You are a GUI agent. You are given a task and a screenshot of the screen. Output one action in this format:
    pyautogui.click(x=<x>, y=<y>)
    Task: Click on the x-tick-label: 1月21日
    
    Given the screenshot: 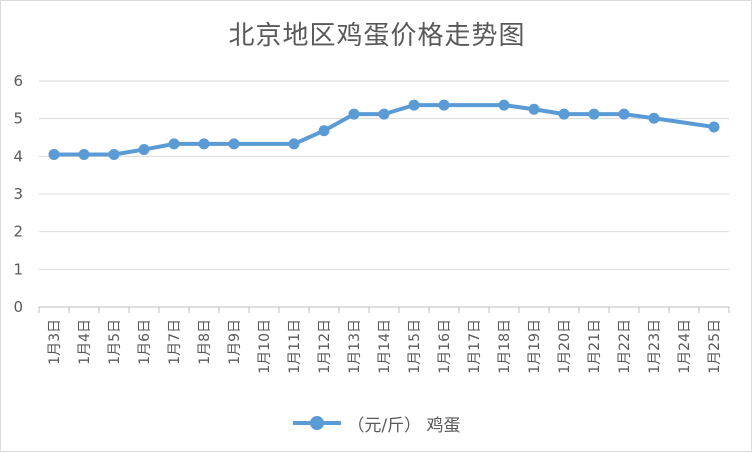 What is the action you would take?
    pyautogui.click(x=595, y=346)
    